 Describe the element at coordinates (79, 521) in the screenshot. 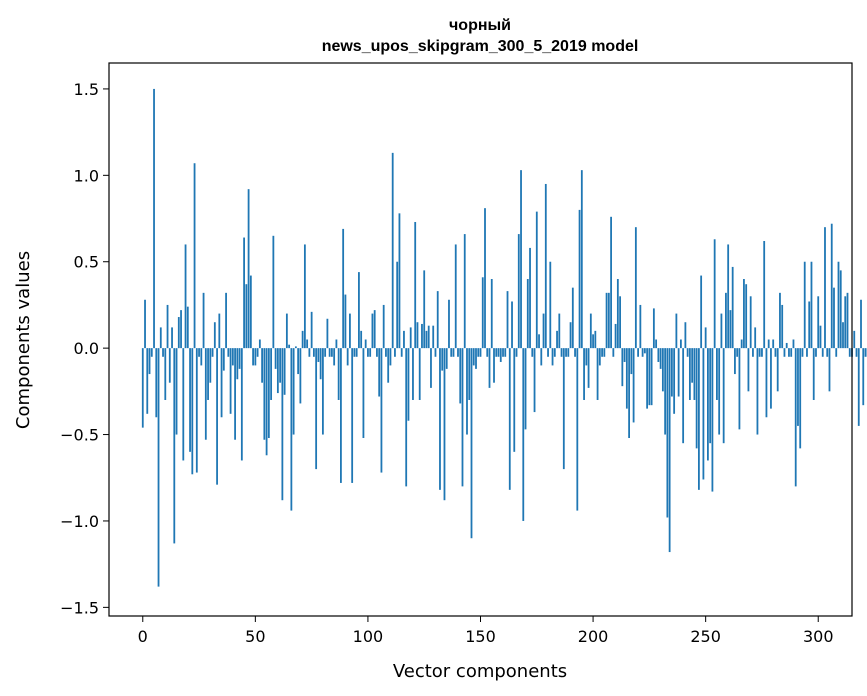

I see `y-tick-label: −1.0` at that location.